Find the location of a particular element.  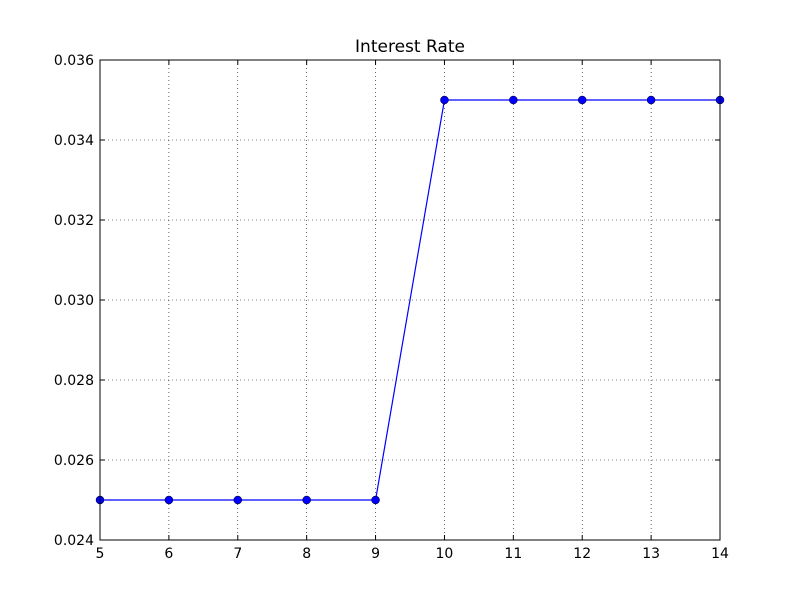

y-tick-label: 0.030 is located at coordinates (74, 301).